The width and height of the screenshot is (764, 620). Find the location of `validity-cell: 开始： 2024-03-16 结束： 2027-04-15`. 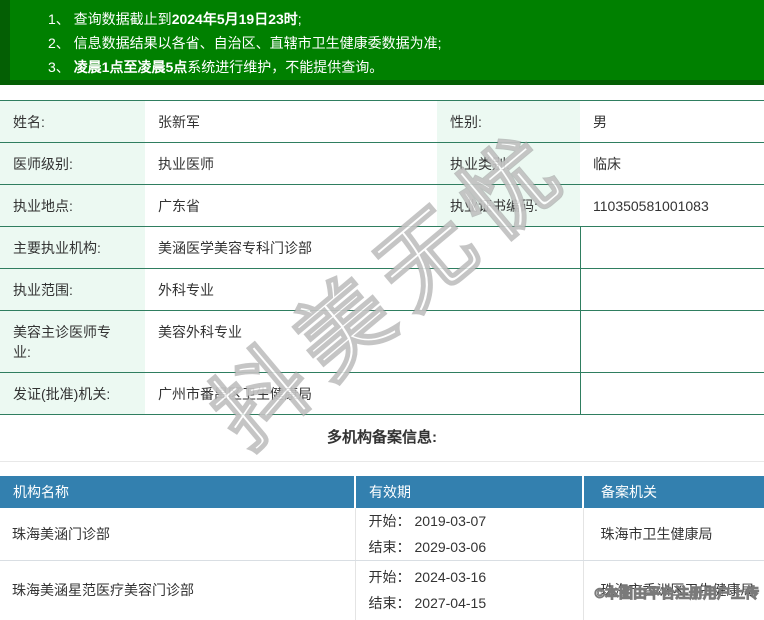

validity-cell: 开始： 2024-03-16 结束： 2027-04-15 is located at coordinates (468, 590).